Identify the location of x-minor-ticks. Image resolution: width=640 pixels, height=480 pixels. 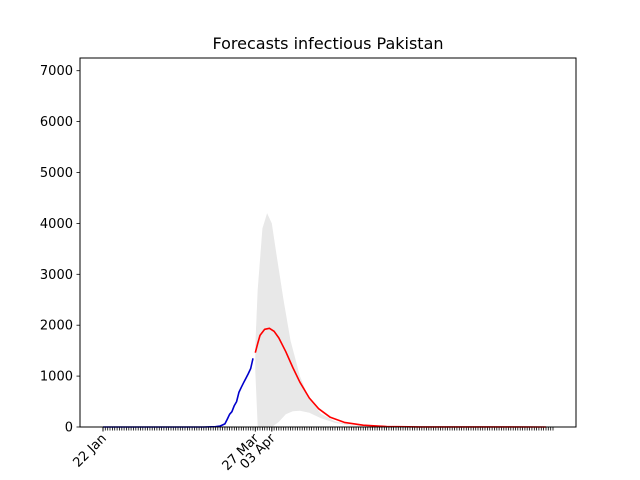
(328, 429).